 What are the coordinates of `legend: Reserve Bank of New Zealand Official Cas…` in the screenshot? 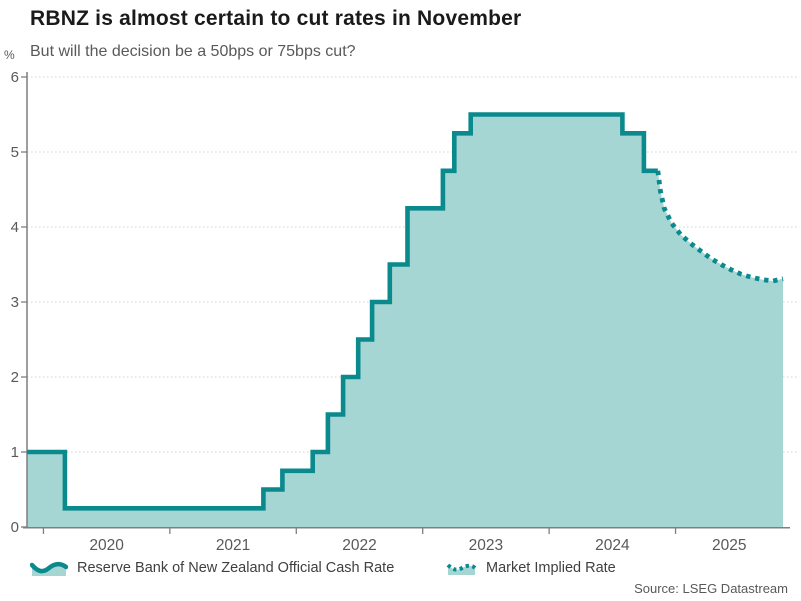 It's located at (400, 568).